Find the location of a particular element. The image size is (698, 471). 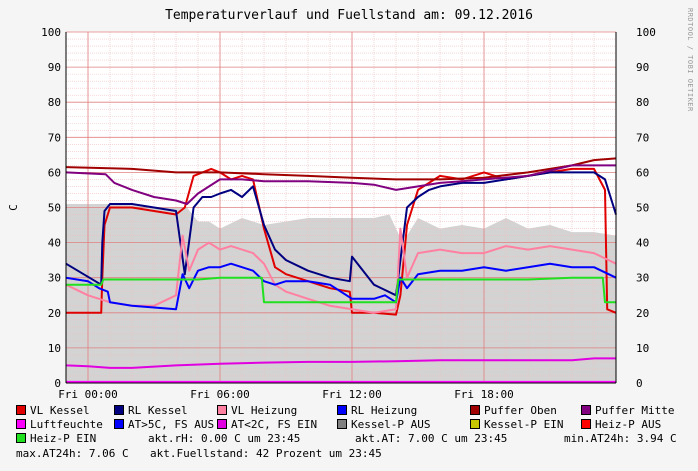

legend-label: VL Kessel is located at coordinates (60, 410).